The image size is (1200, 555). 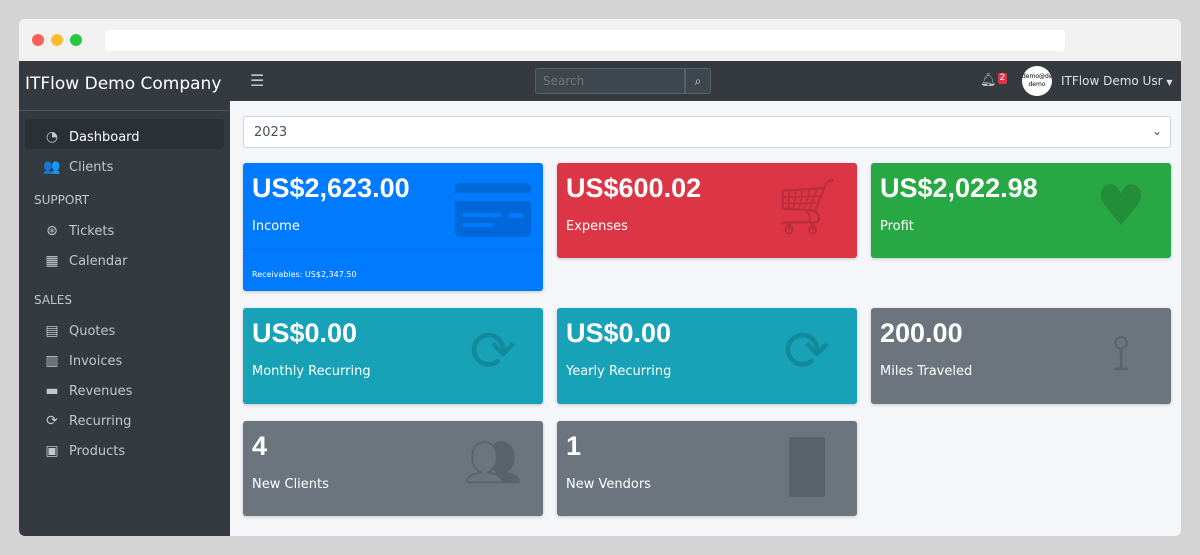 I want to click on search-icon: ⌕, so click(x=698, y=80).